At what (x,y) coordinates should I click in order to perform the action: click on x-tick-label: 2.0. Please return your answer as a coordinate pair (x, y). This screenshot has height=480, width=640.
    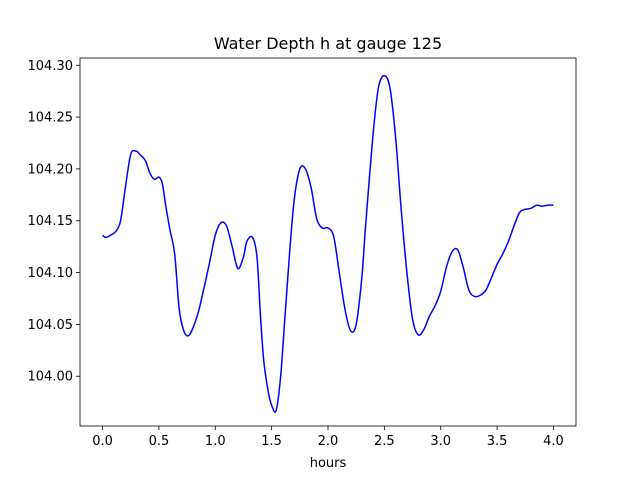
    Looking at the image, I should click on (328, 441).